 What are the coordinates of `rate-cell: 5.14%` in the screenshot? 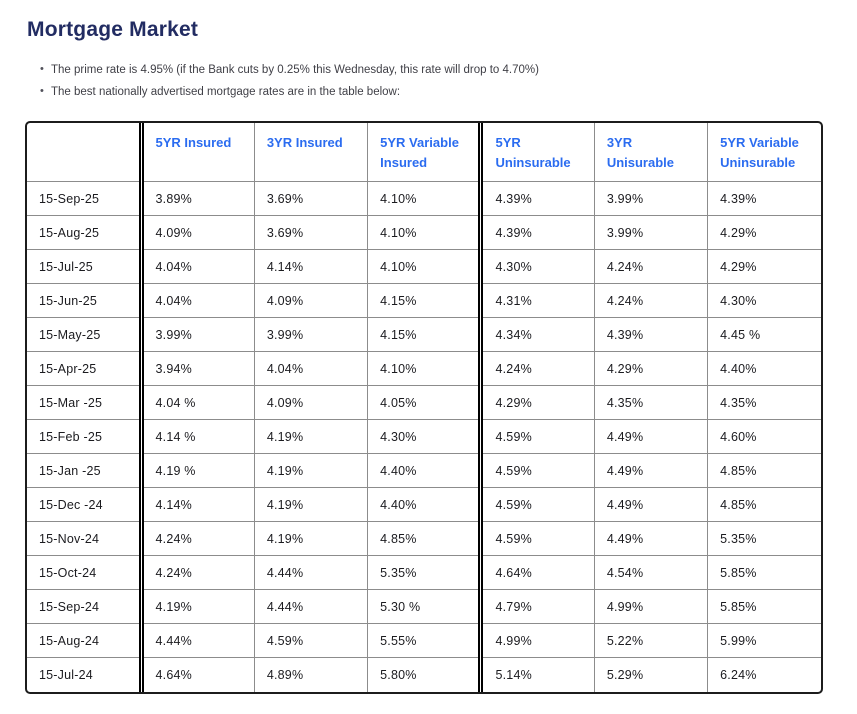 It's located at (536, 674).